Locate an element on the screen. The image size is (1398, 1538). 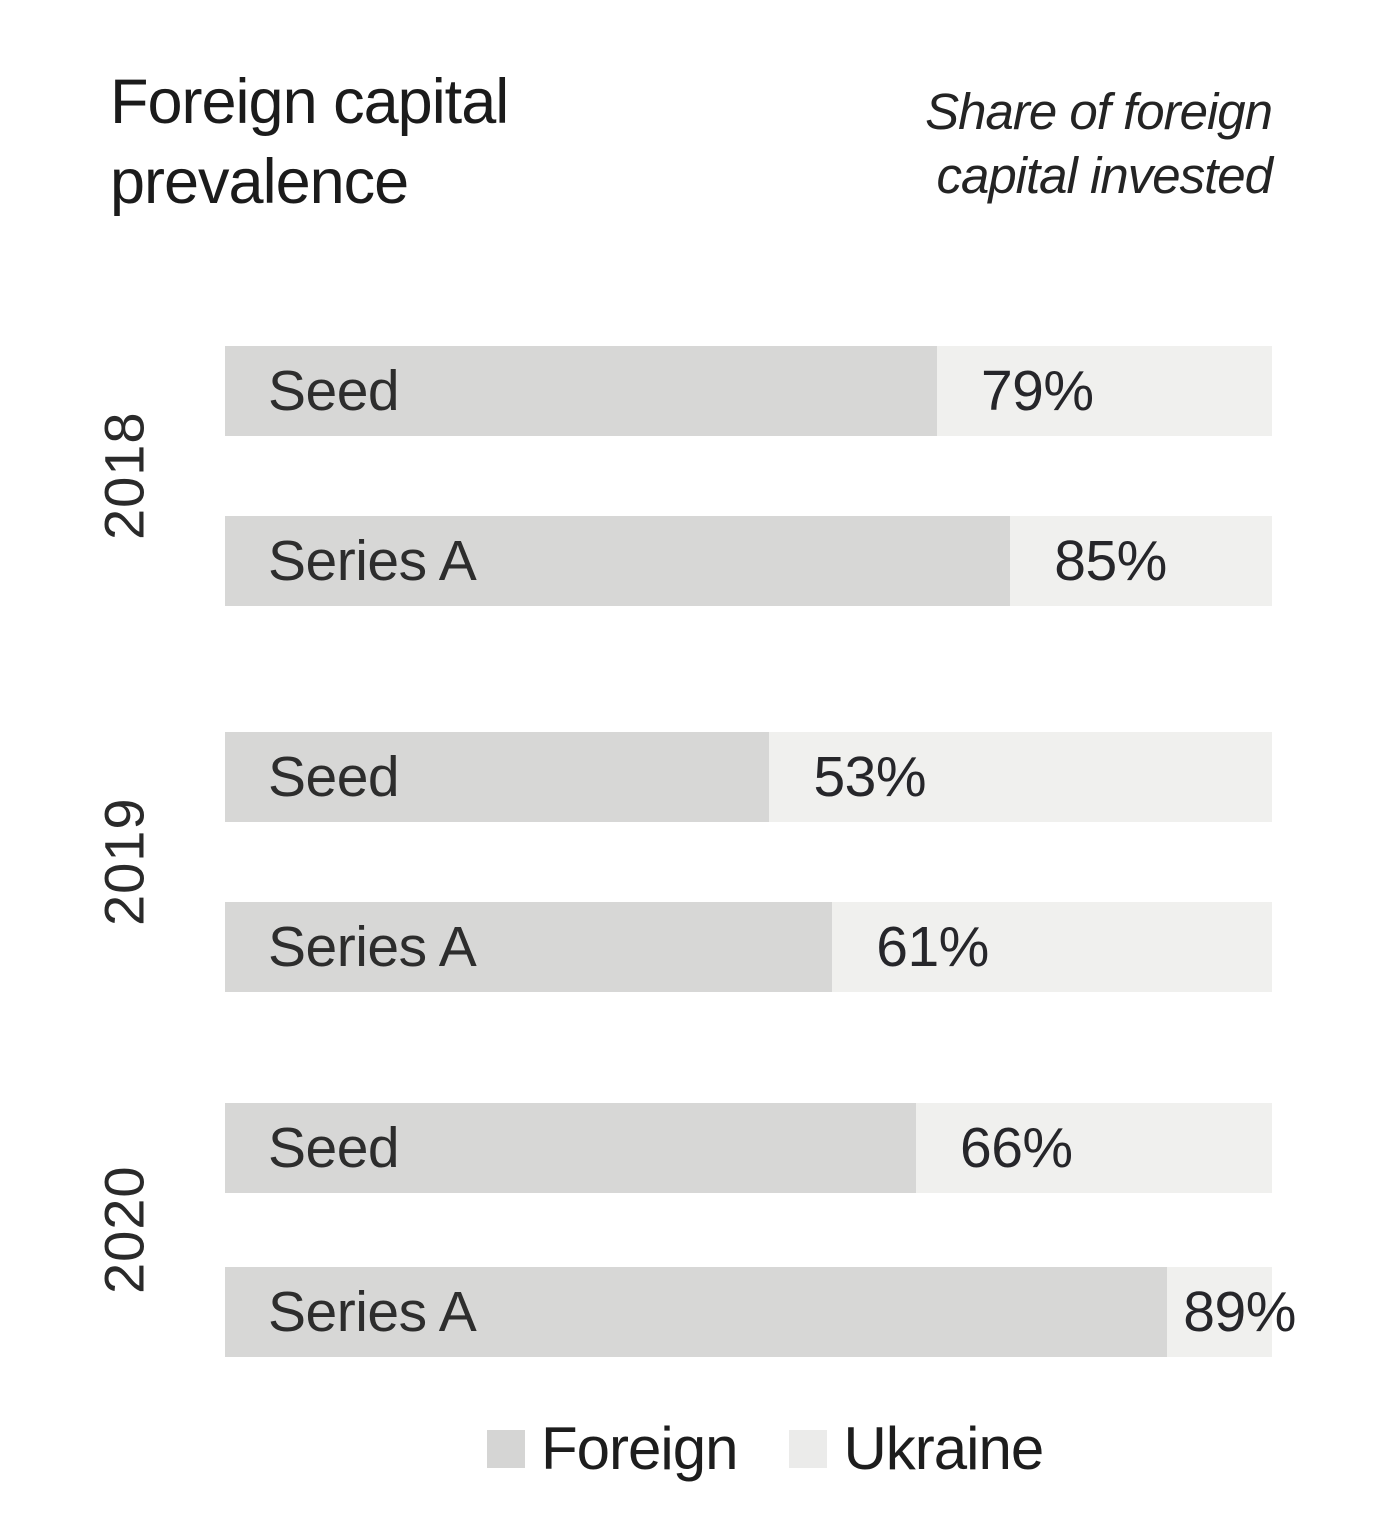
chart-subtitle: Share of foreign capital invested is located at coordinates (1099, 144).